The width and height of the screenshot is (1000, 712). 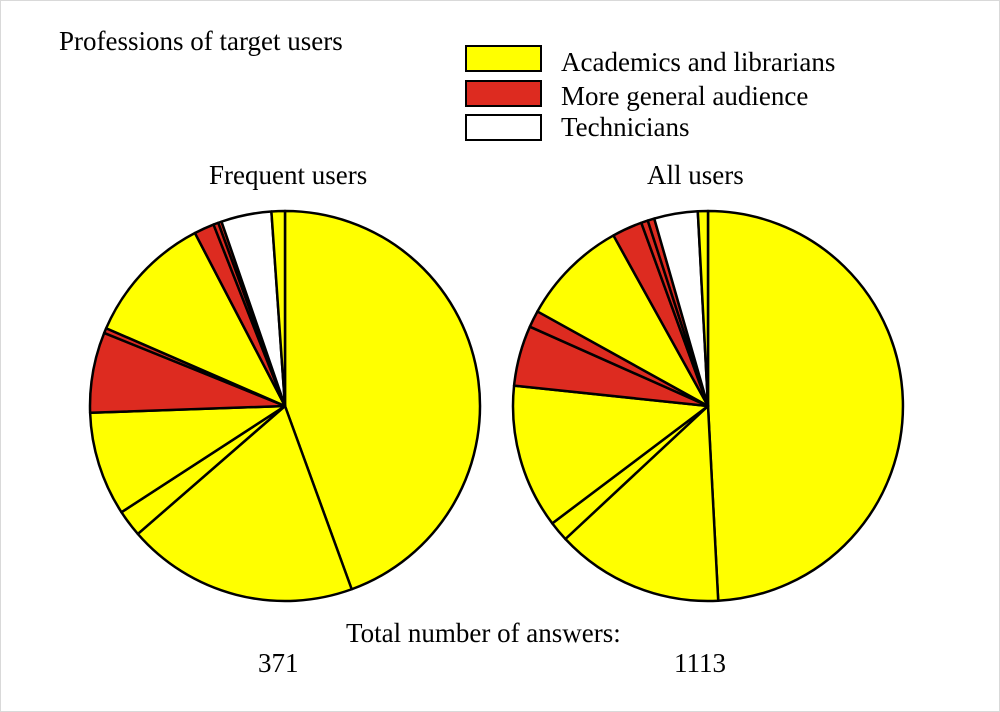 What do you see at coordinates (625, 127) in the screenshot?
I see `legend-label-technicians: Technicians` at bounding box center [625, 127].